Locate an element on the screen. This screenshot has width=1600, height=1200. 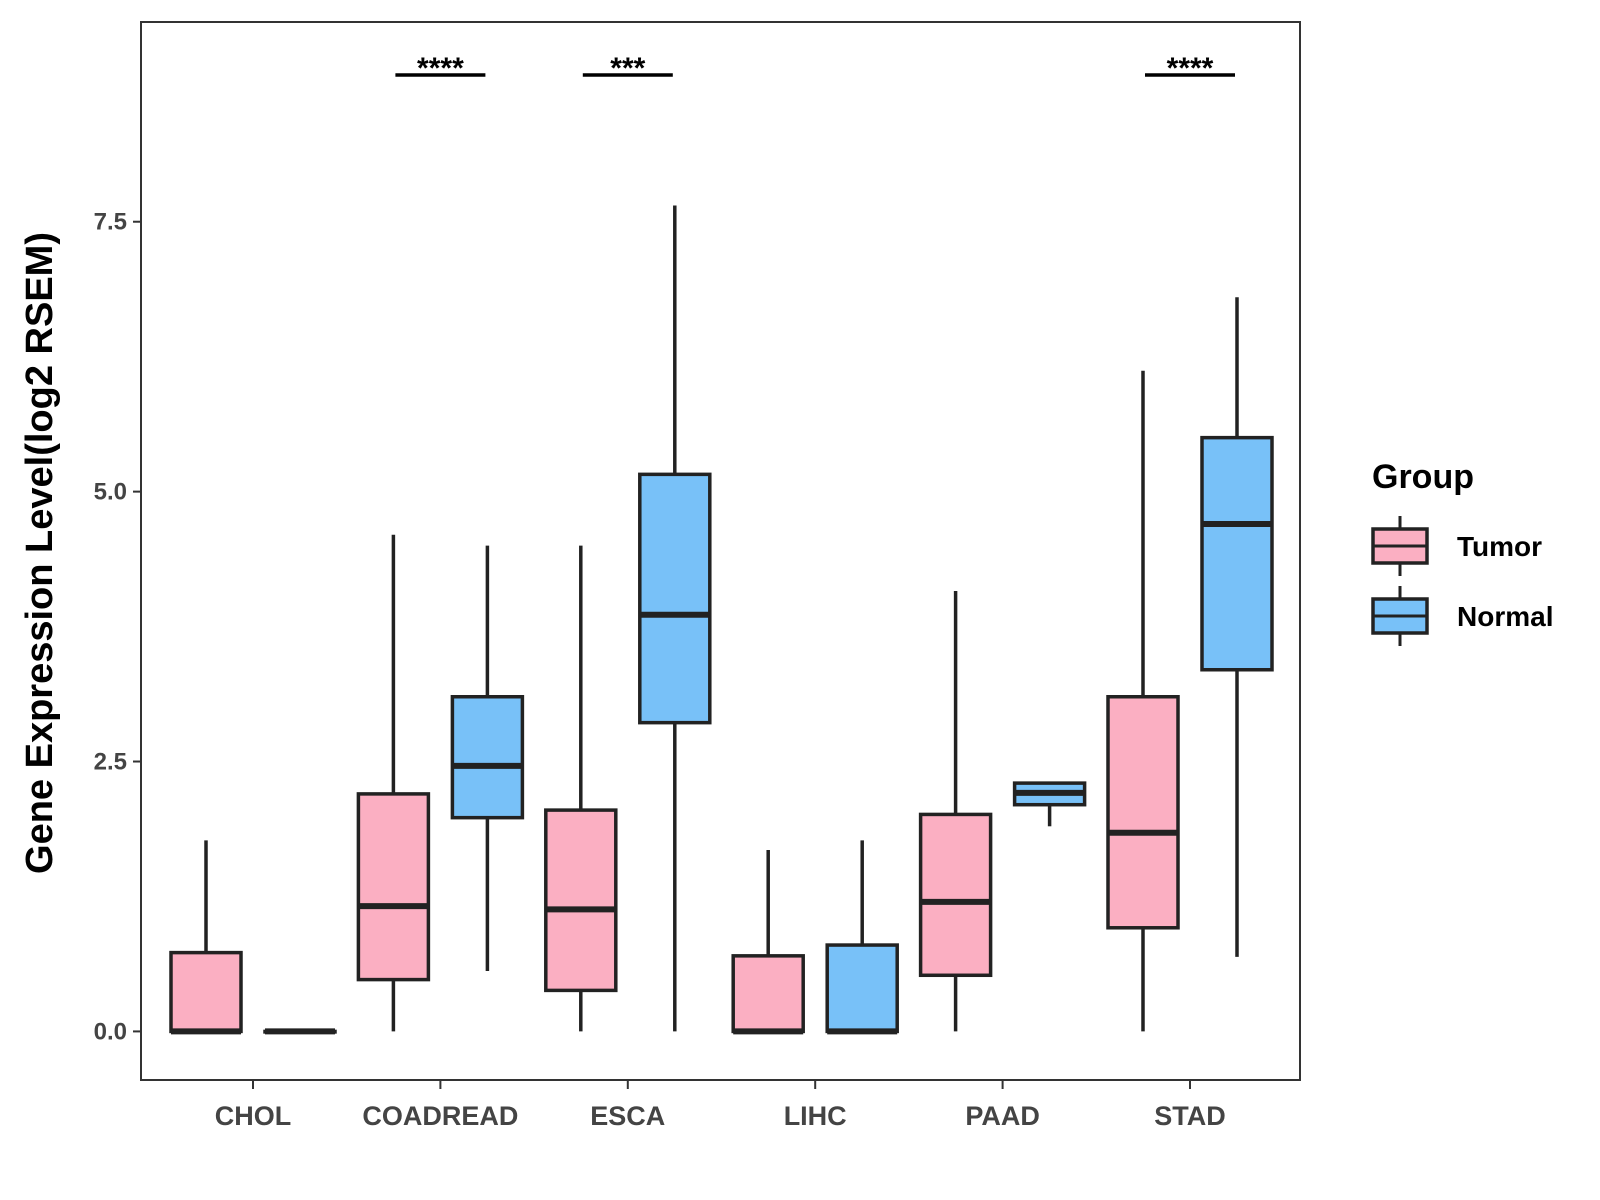
y-tick-label: 7.5 is located at coordinates (110, 222).